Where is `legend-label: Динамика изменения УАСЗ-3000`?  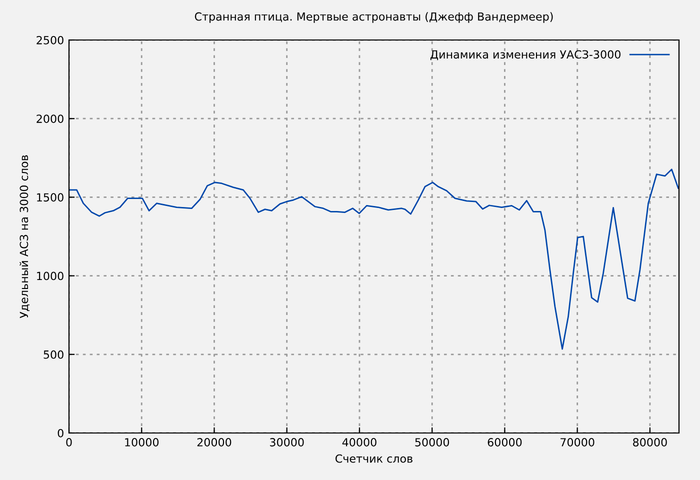 legend-label: Динамика изменения УАСЗ-3000 is located at coordinates (525, 55).